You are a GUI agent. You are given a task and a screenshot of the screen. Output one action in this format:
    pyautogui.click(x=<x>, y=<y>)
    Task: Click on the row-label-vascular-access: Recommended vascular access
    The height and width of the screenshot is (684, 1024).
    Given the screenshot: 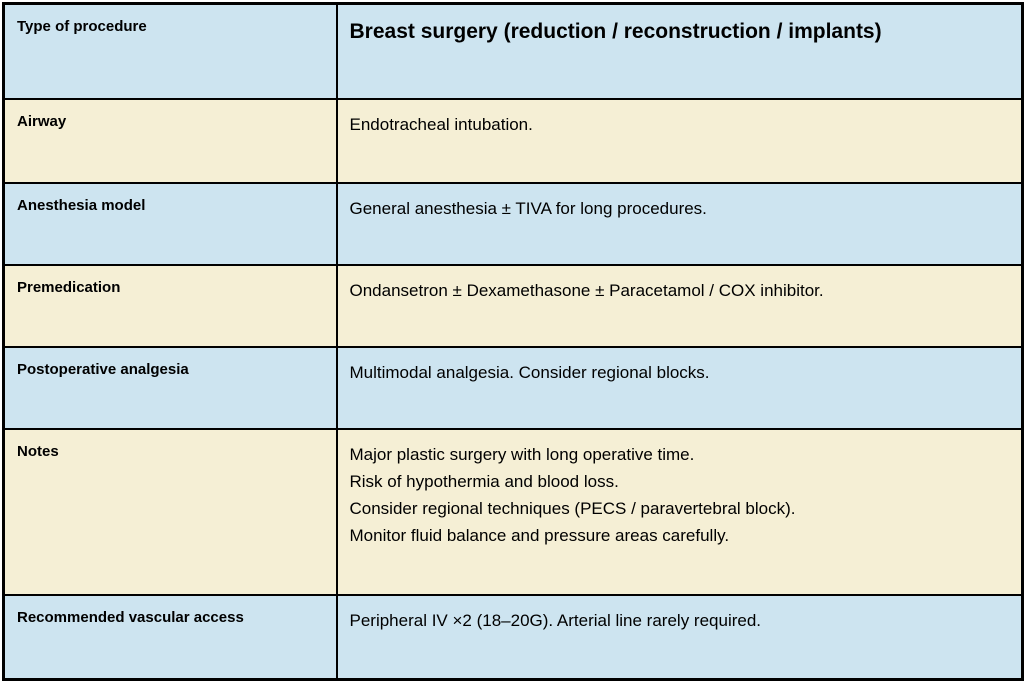 What is the action you would take?
    pyautogui.click(x=170, y=637)
    